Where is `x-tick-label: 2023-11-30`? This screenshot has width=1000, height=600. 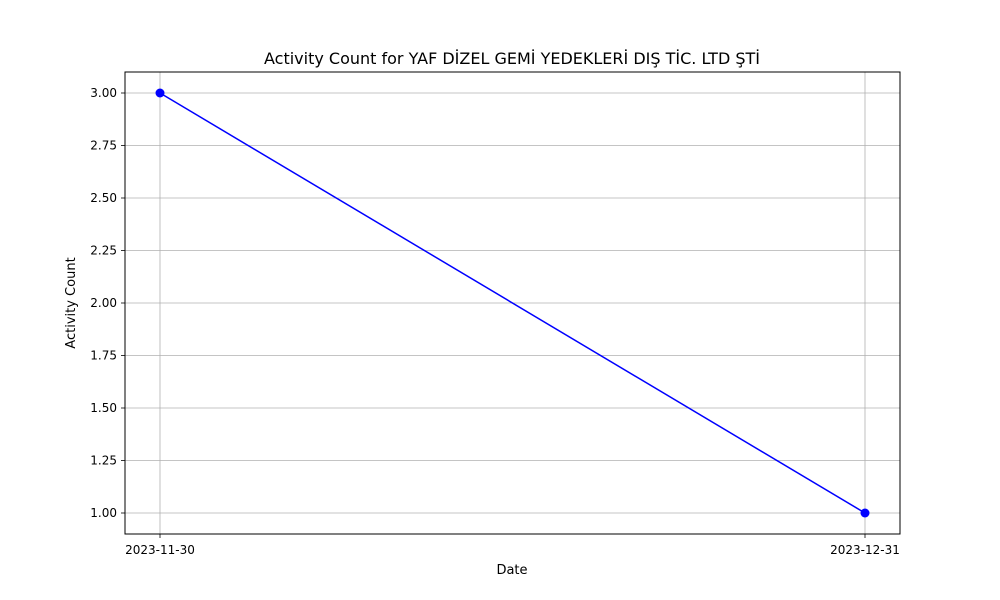
x-tick-label: 2023-11-30 is located at coordinates (160, 550).